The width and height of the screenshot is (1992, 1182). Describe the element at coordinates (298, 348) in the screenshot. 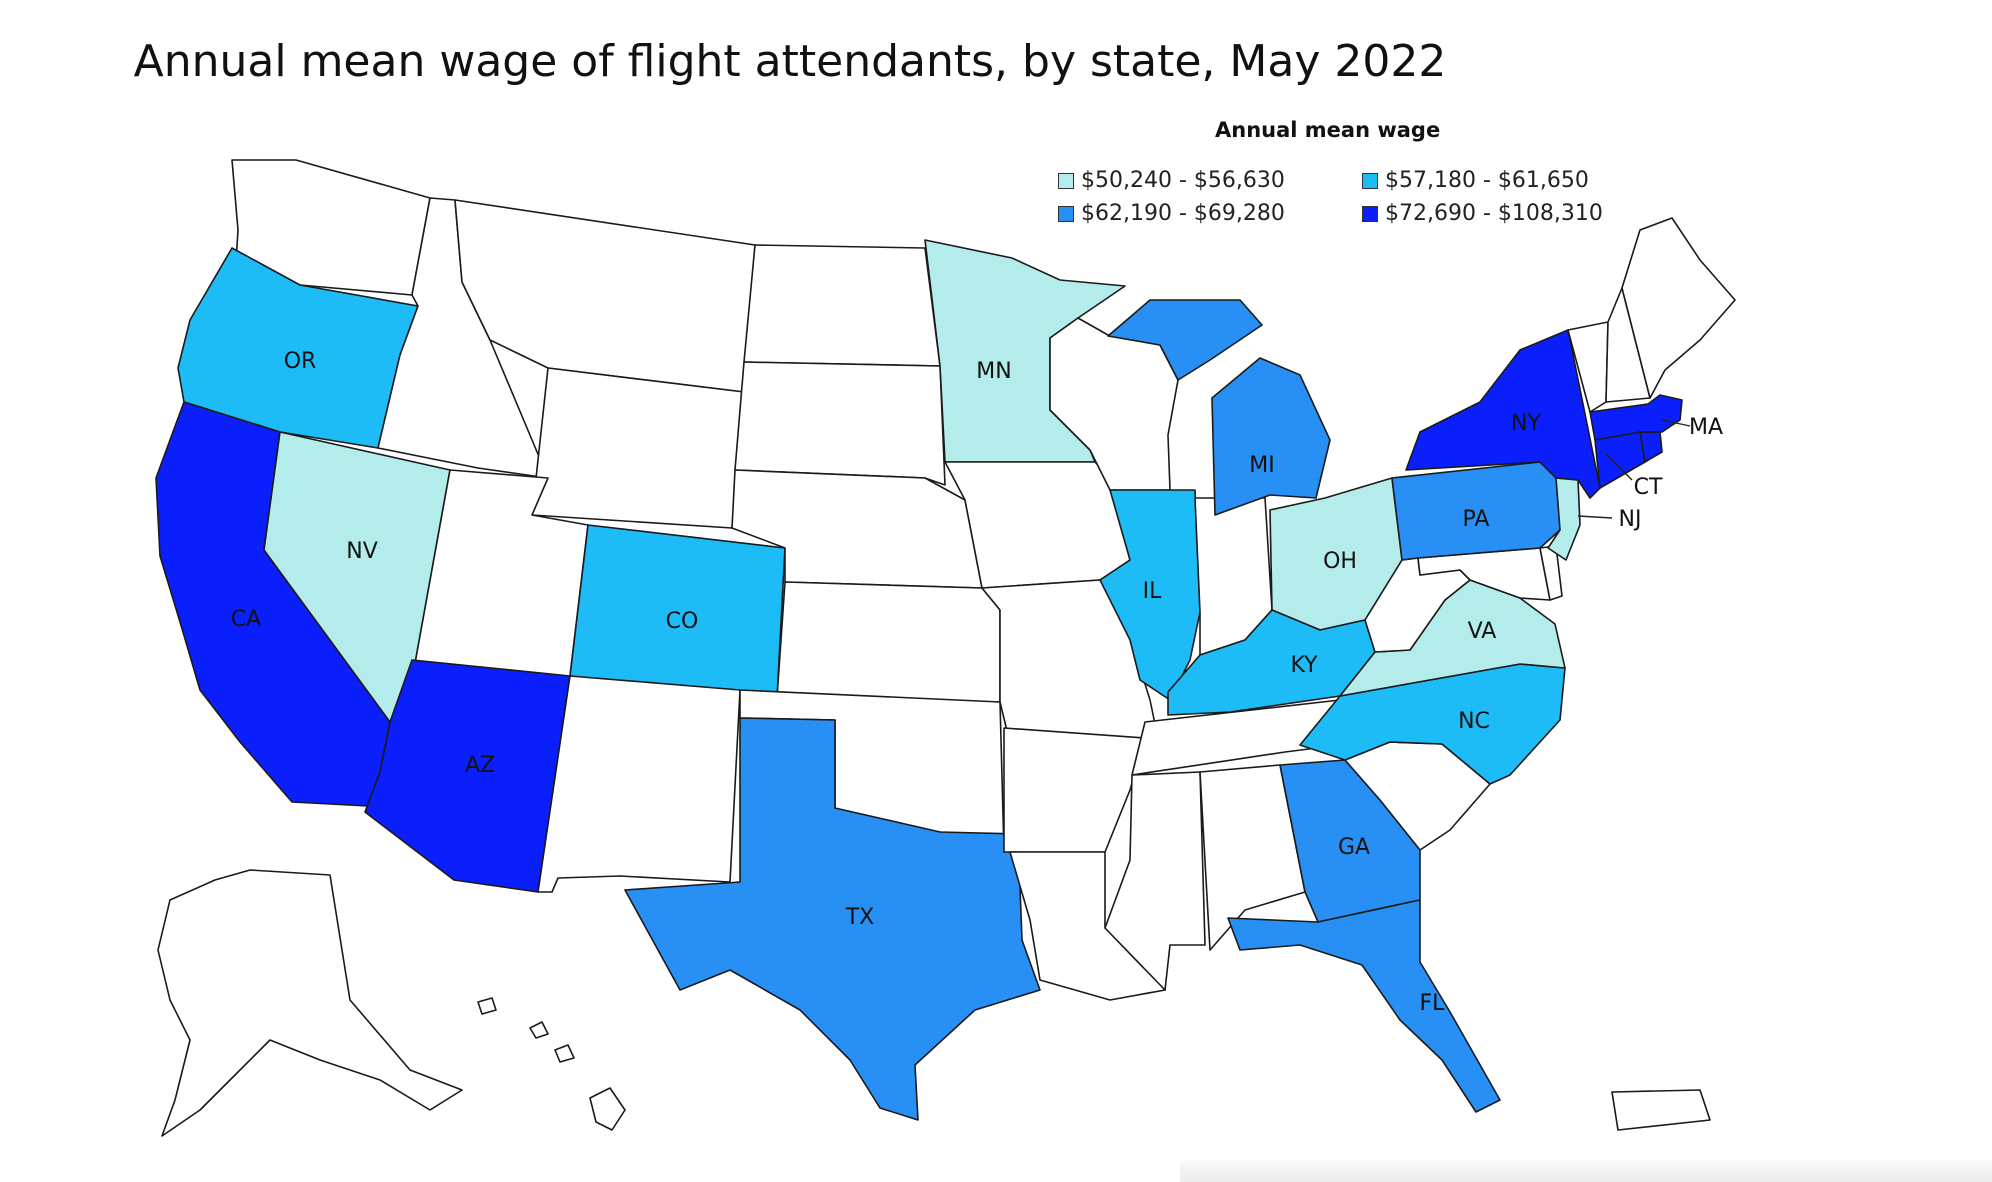

I see `state-or` at that location.